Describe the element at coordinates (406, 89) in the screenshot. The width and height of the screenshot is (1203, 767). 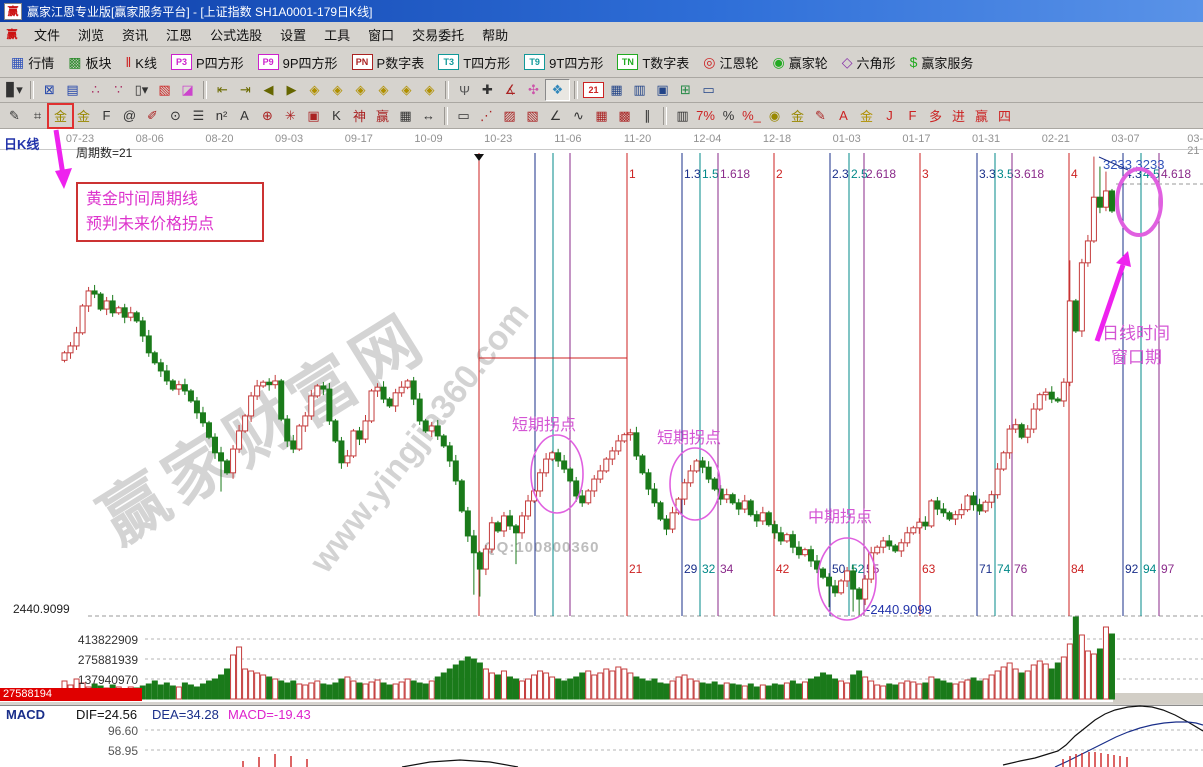
I see `zoom-in-v-icon: ◈` at that location.